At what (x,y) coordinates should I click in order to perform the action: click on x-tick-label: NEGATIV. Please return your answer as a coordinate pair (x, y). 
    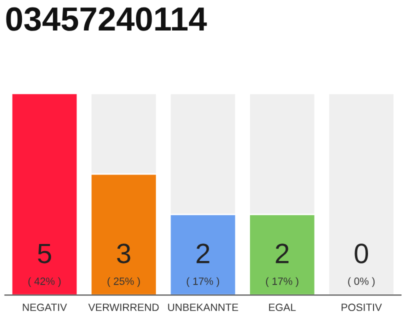
    Looking at the image, I should click on (44, 308).